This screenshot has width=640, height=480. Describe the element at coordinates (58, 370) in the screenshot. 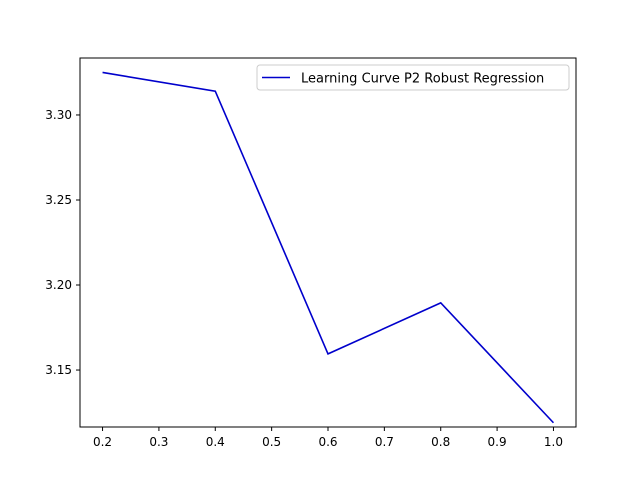

I see `y-tick-label: 3.15` at that location.